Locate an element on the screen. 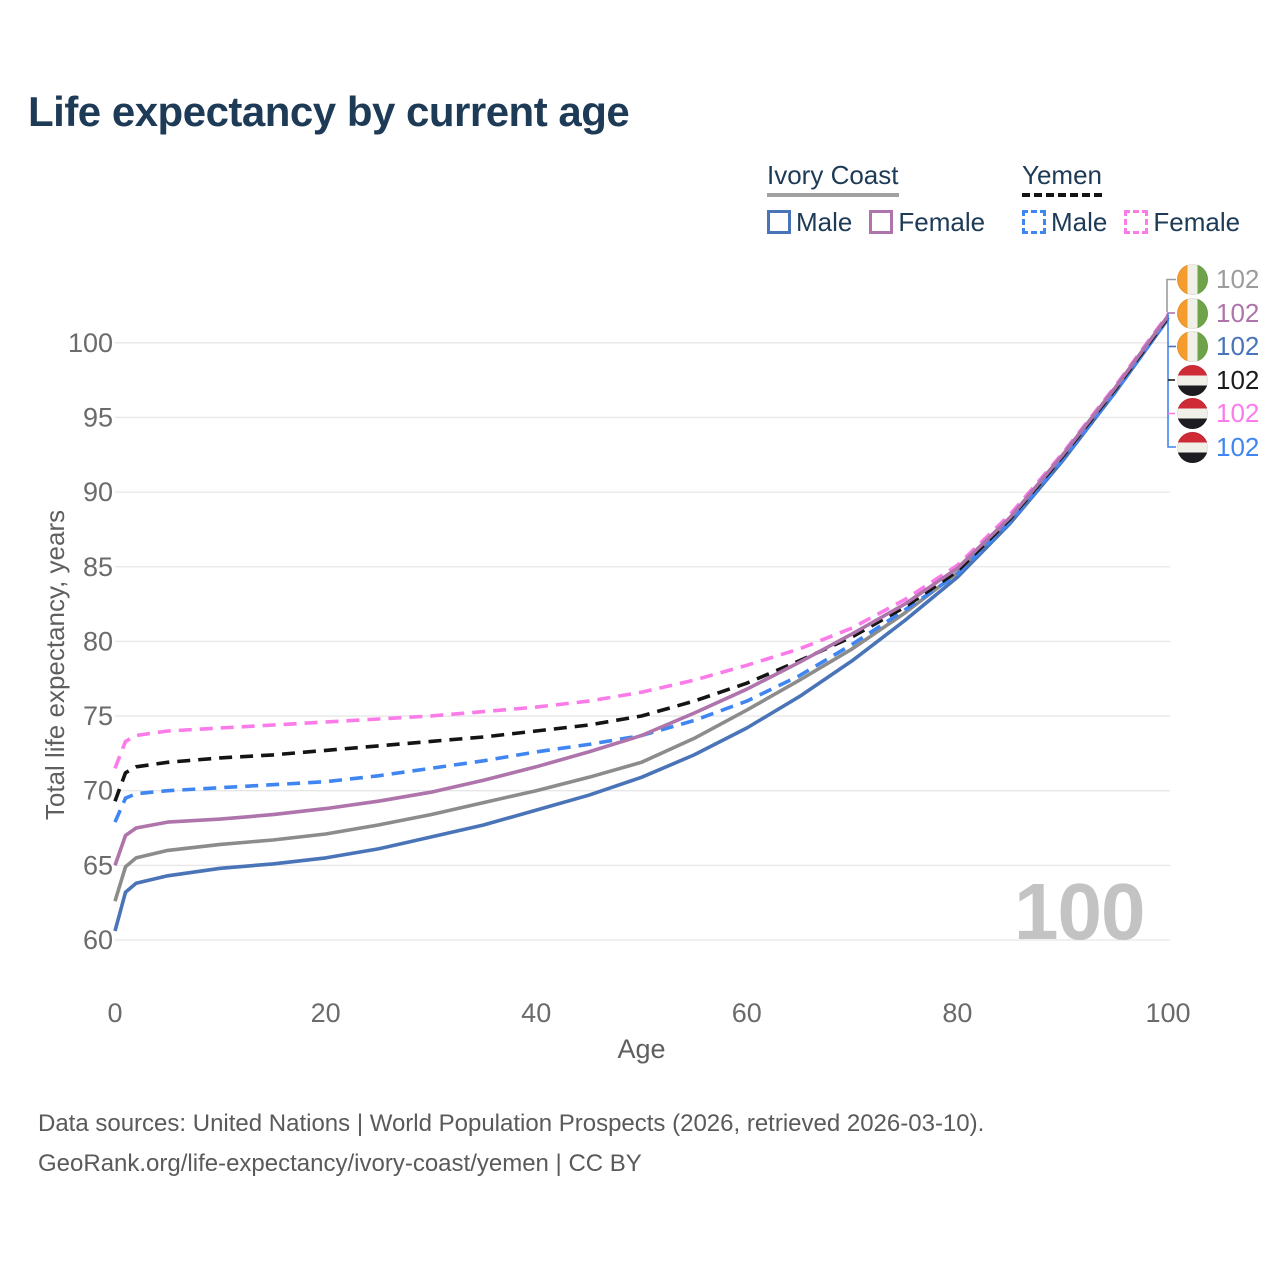 Image resolution: width=1280 pixels, height=1280 pixels. y-tick-label-100: 100 is located at coordinates (90, 343).